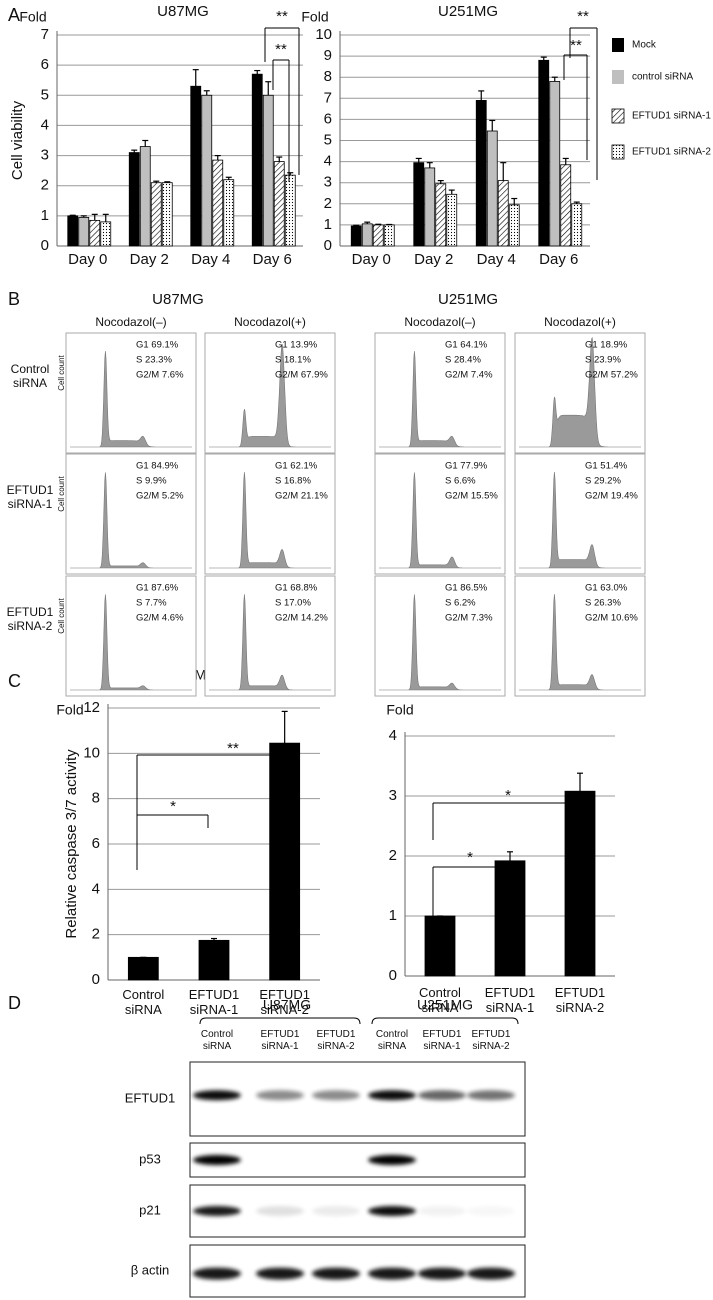  What do you see at coordinates (611, 496) in the screenshot?
I see `phase-stat: G2/M 19.4%` at bounding box center [611, 496].